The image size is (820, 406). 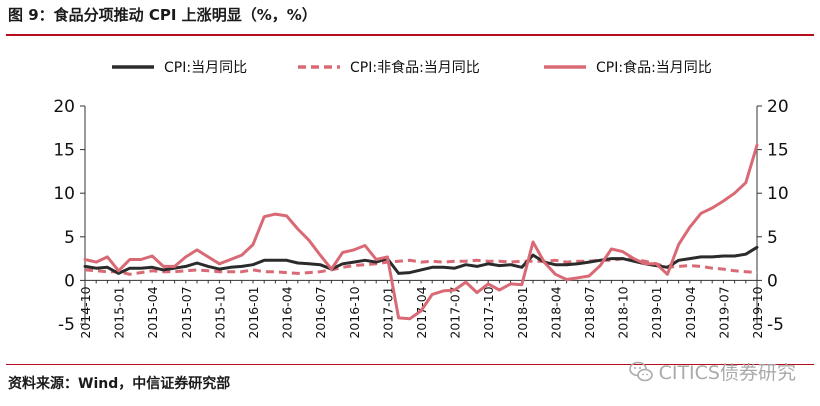 What do you see at coordinates (555, 312) in the screenshot?
I see `x-tick-label: 2018-04` at bounding box center [555, 312].